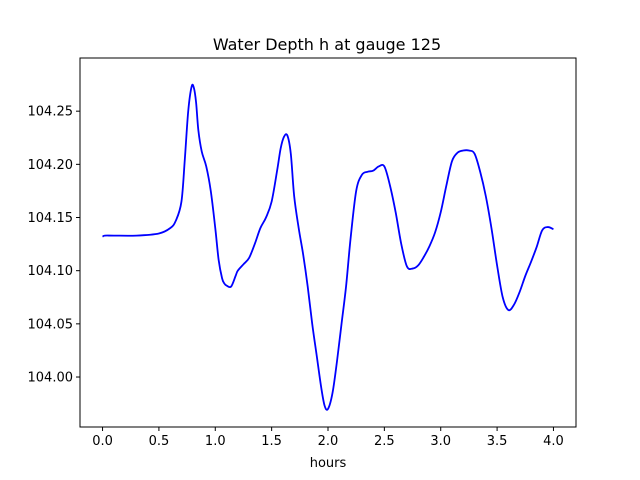 This screenshot has height=480, width=640. I want to click on x-axis-label: hours, so click(328, 463).